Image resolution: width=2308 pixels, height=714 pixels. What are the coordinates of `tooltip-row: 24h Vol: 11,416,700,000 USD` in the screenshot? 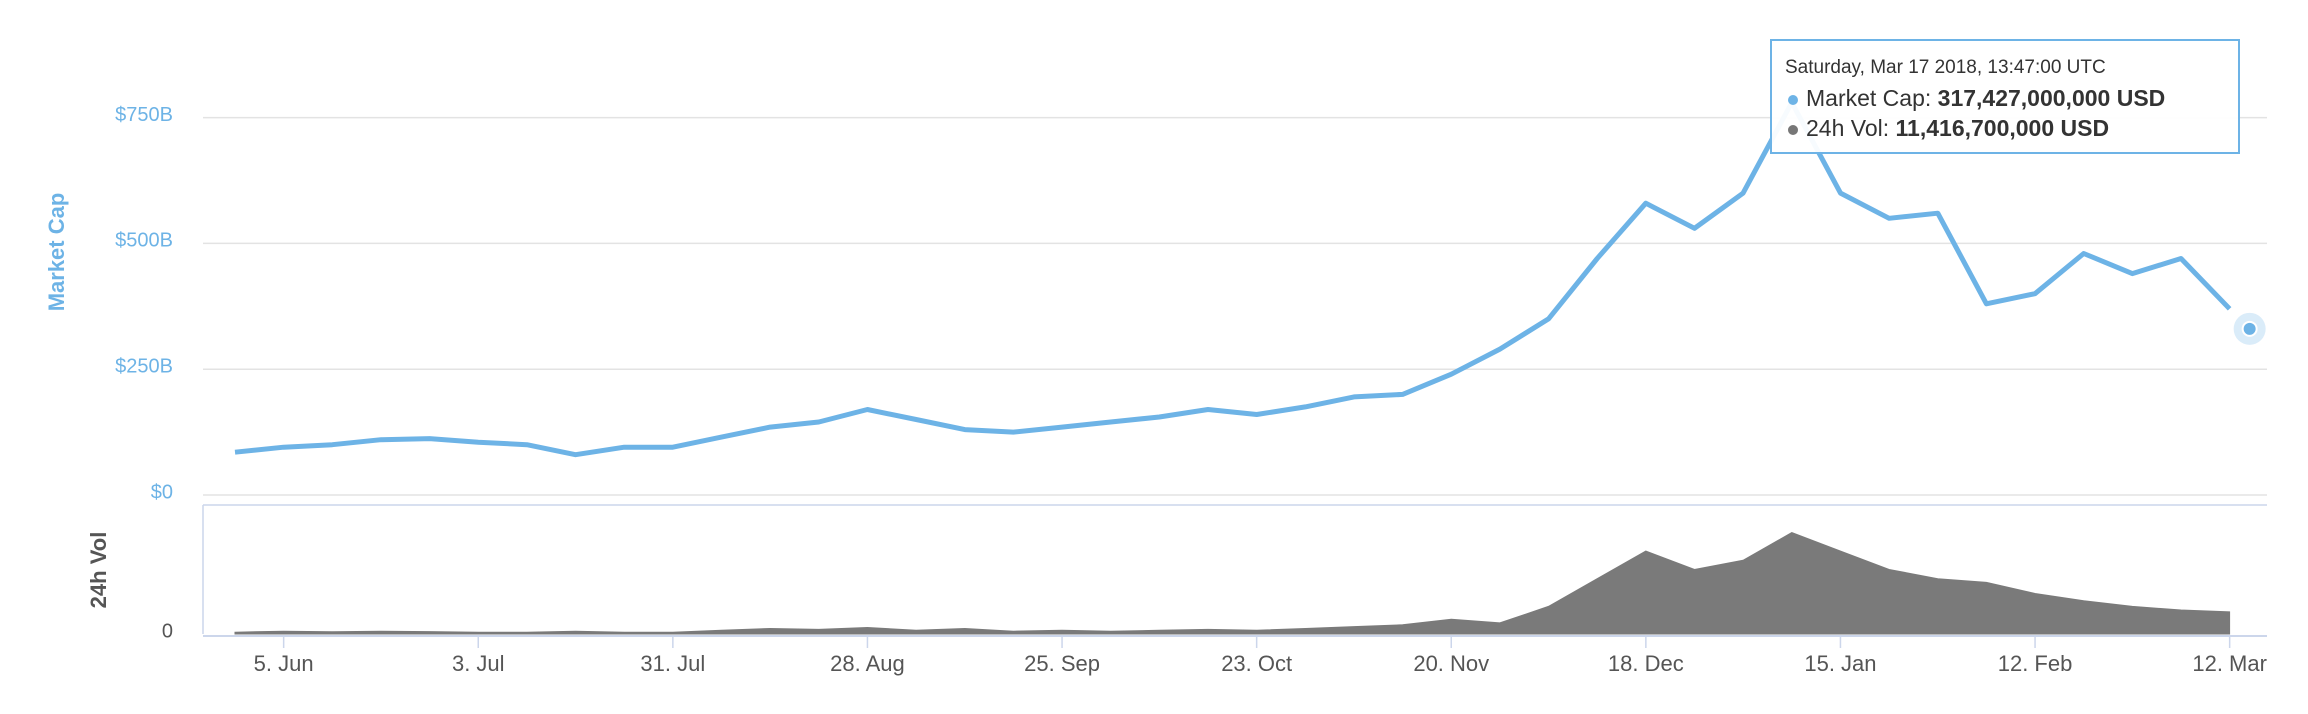 It's located at (1957, 128).